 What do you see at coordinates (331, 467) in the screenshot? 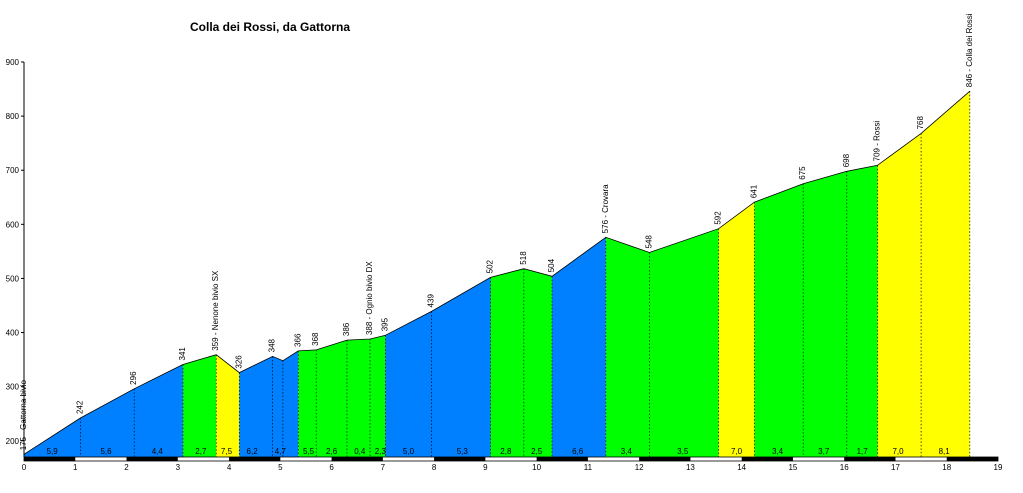
I see `x-tick-label-6: 6` at bounding box center [331, 467].